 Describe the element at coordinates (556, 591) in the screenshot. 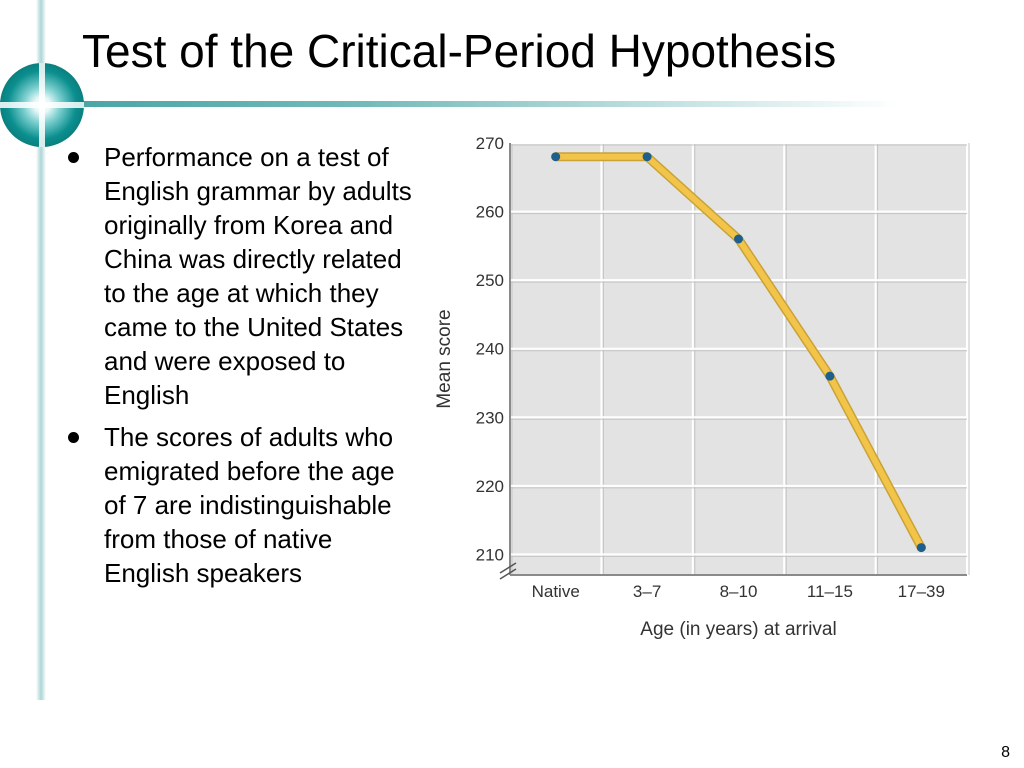

I see `x-tick-label: Native` at that location.